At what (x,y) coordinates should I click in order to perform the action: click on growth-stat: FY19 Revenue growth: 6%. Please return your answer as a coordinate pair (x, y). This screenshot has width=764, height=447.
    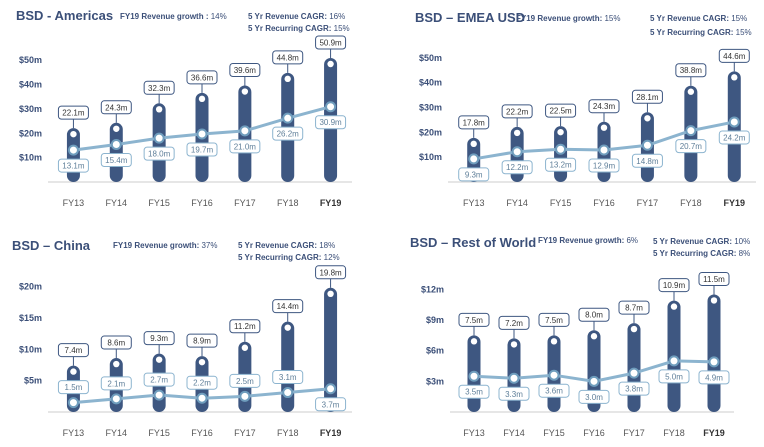
    Looking at the image, I should click on (588, 240).